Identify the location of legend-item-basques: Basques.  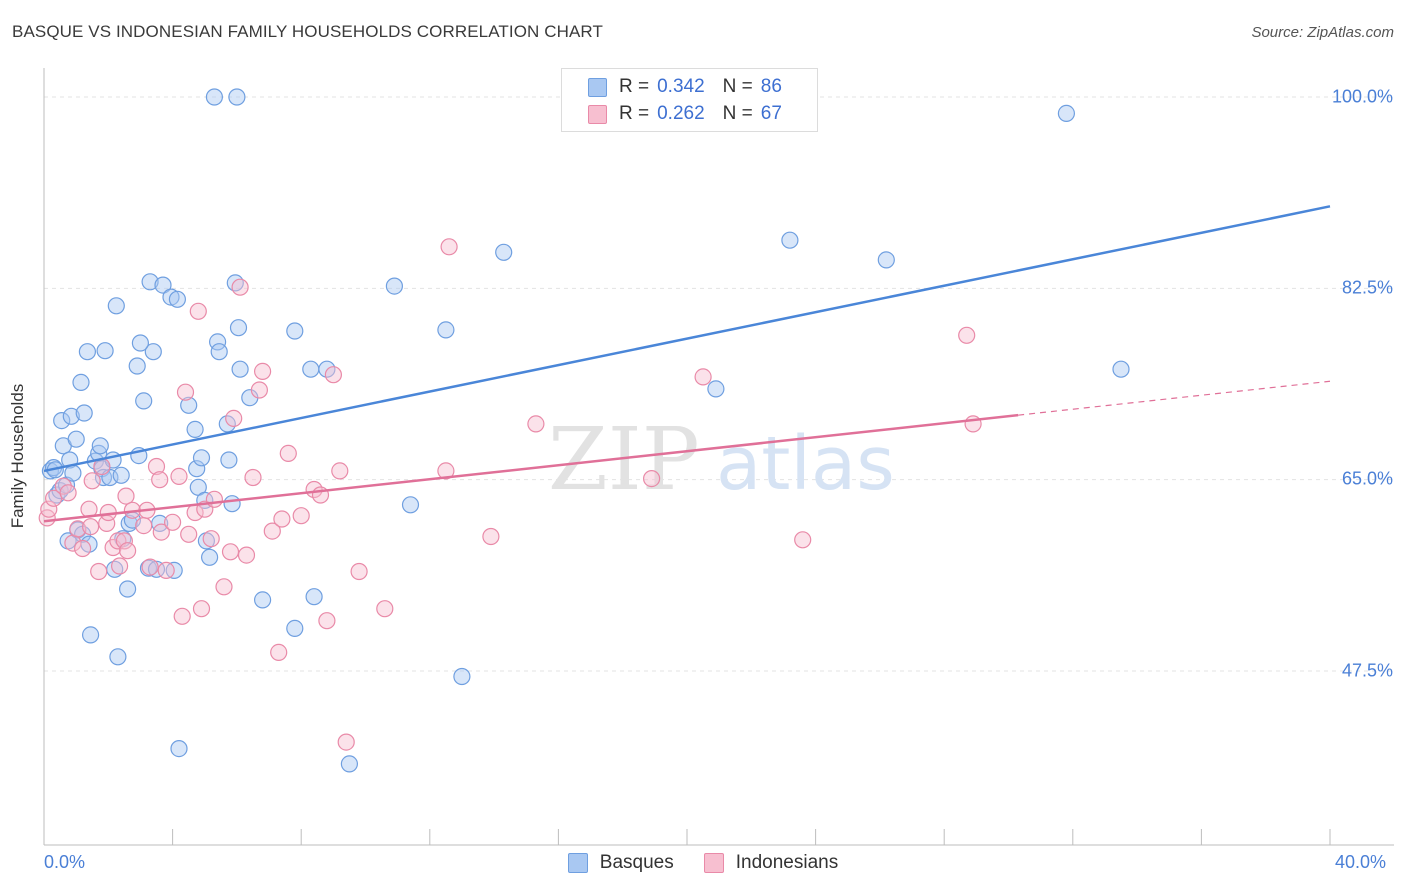
(620, 863).